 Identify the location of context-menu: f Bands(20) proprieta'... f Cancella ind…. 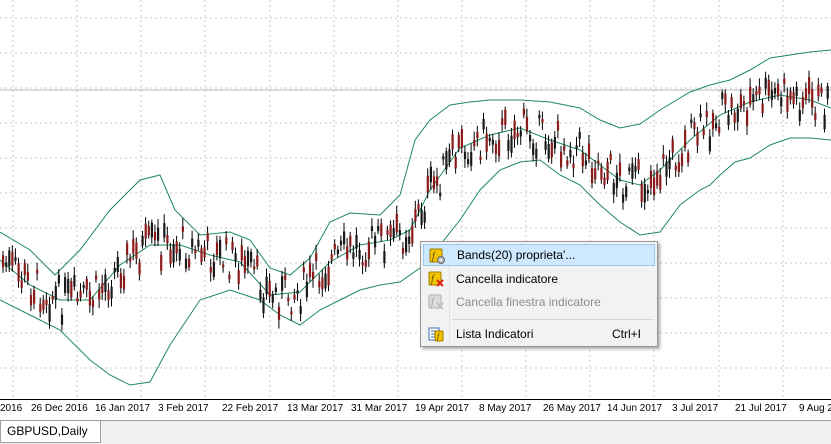
(539, 294).